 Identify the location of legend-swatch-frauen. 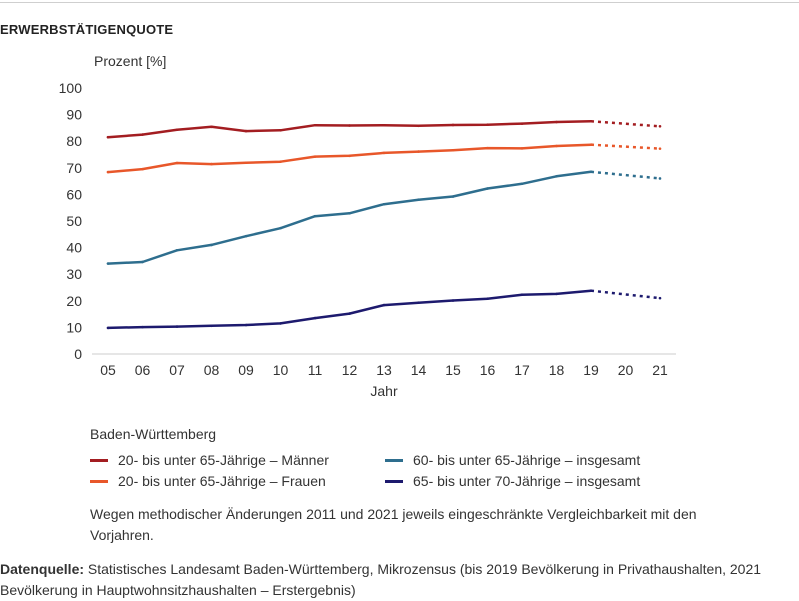
(99, 481).